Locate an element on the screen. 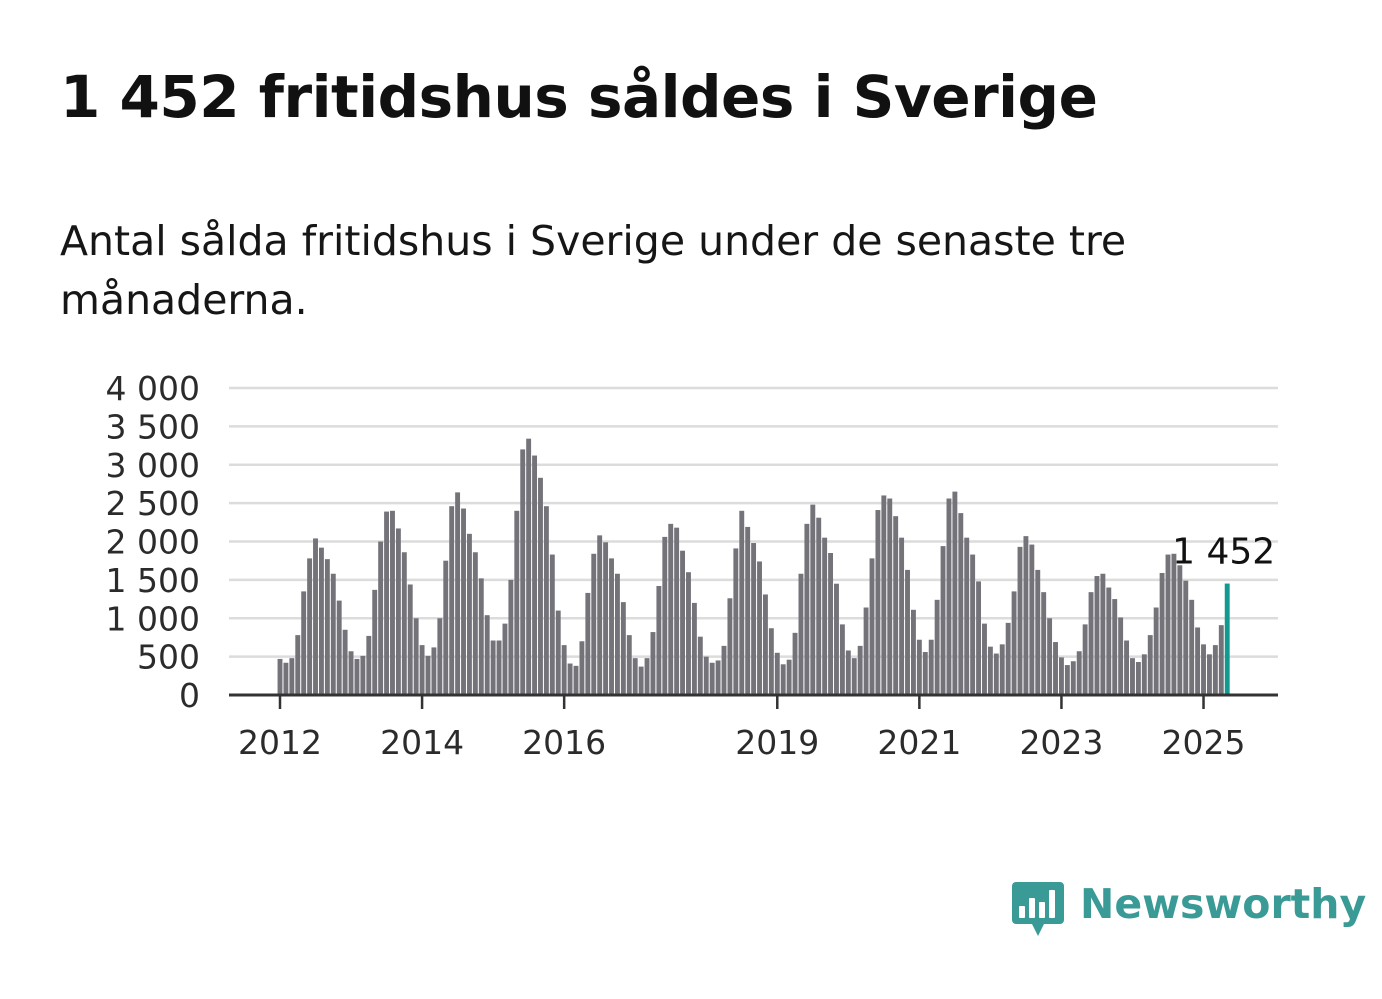 The height and width of the screenshot is (999, 1382). x-tick-label: 2023 is located at coordinates (1061, 742).